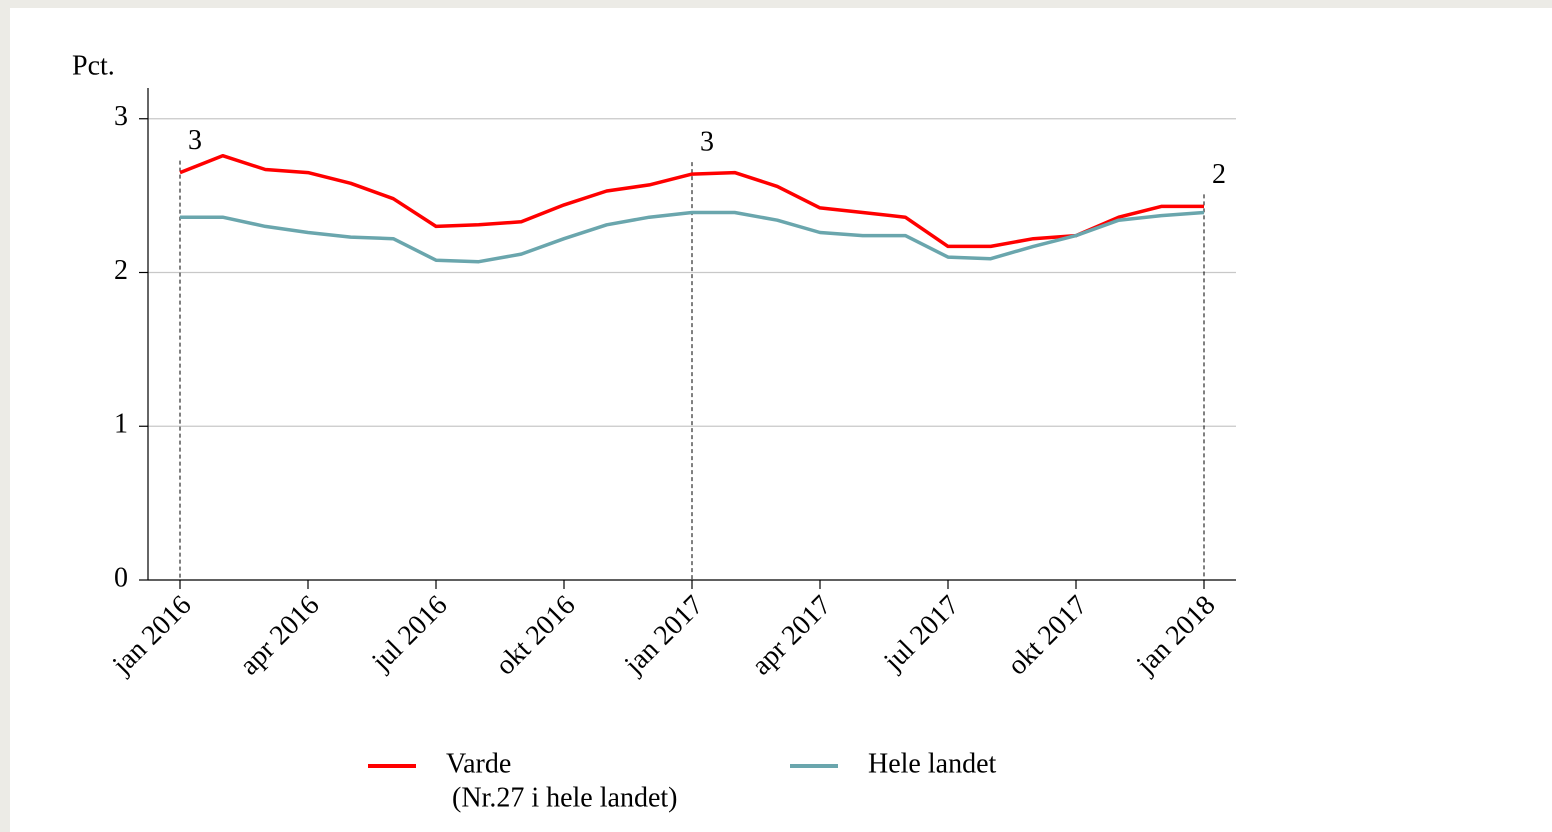 This screenshot has height=832, width=1552. What do you see at coordinates (121, 270) in the screenshot?
I see `y-tick-label: 2` at bounding box center [121, 270].